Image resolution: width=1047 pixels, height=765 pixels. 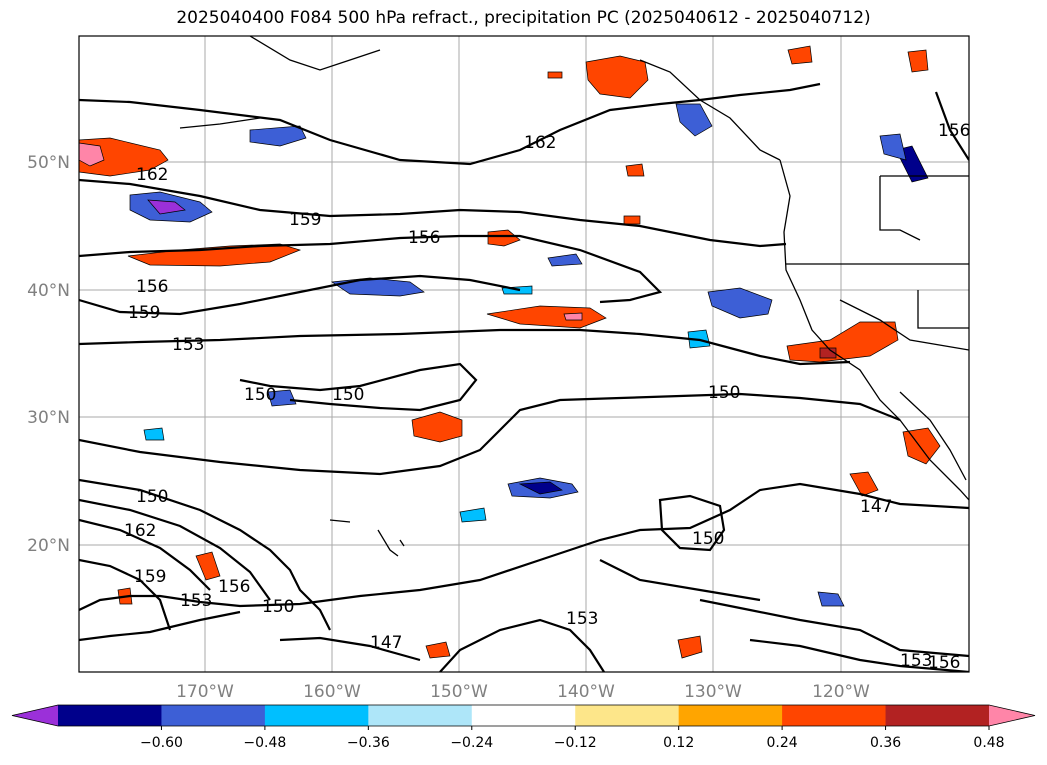 I want to click on colorbar-tick-label: −0.48, so click(x=264, y=743).